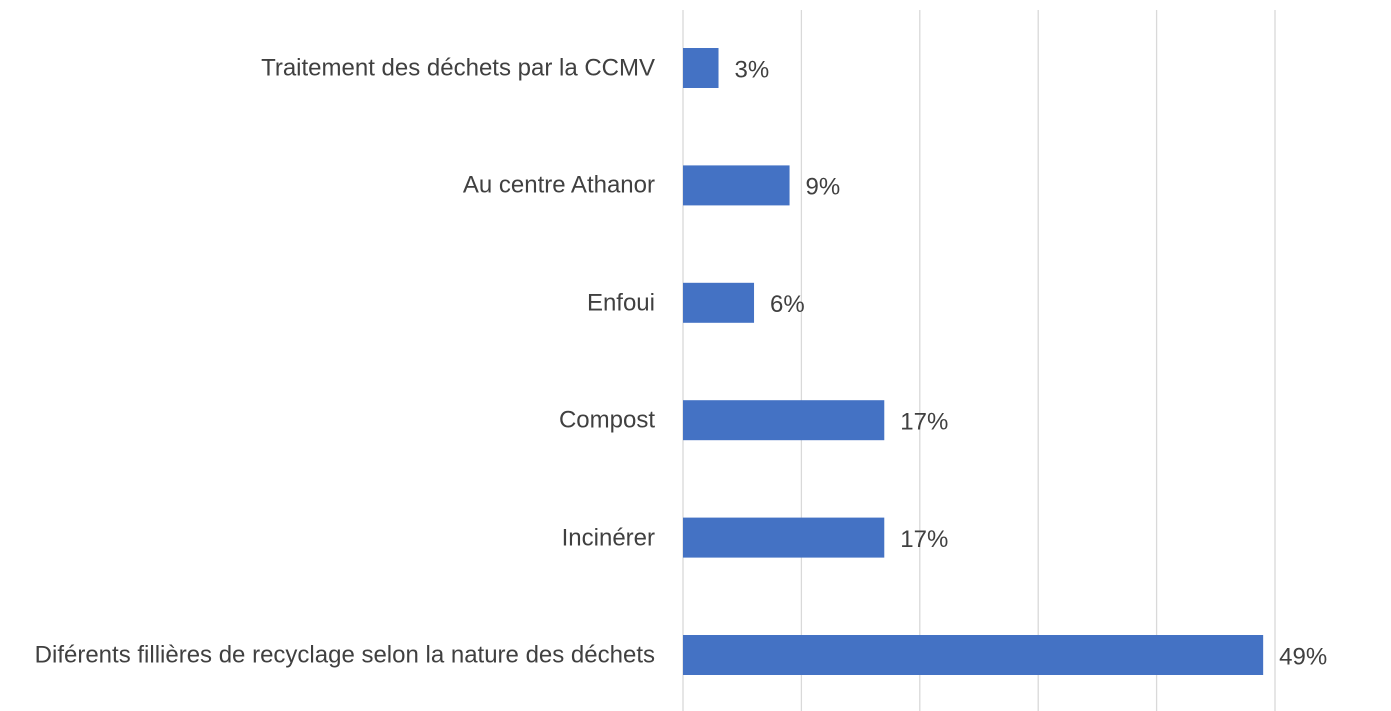 The image size is (1391, 711). Describe the element at coordinates (823, 187) in the screenshot. I see `data-label: 9%` at that location.